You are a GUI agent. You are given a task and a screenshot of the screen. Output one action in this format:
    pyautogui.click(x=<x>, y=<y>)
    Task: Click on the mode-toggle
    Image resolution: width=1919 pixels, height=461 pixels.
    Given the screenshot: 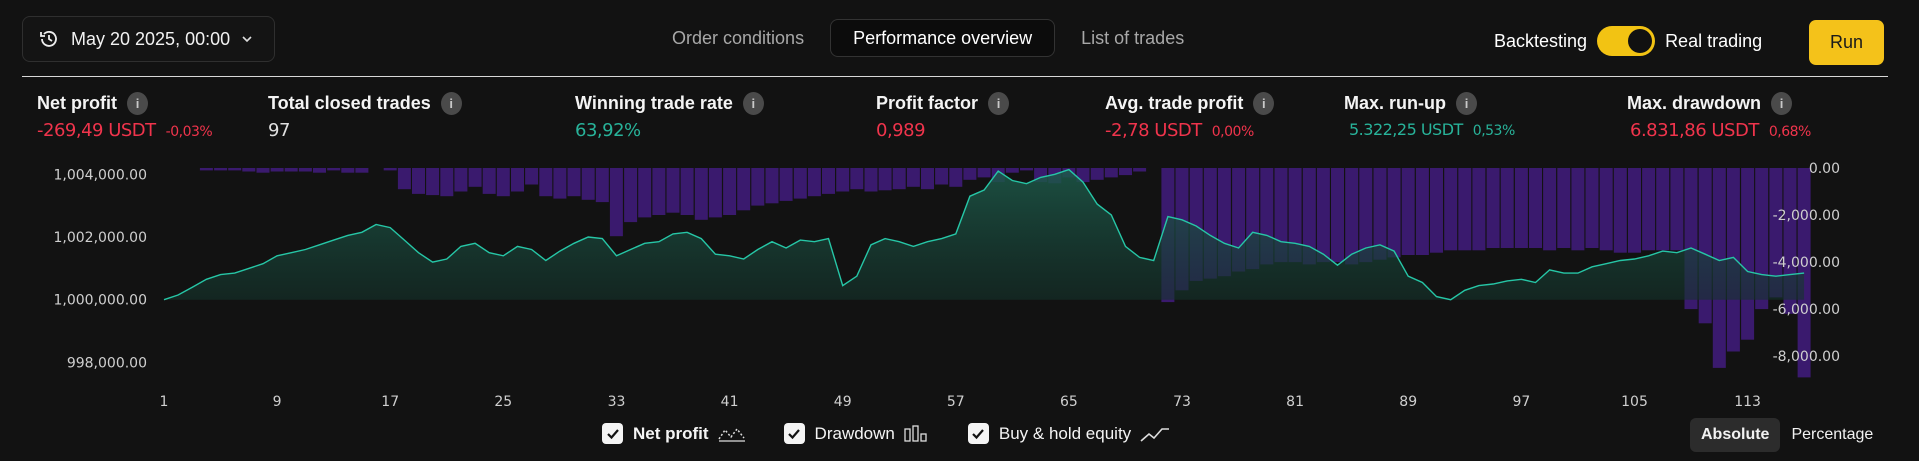 What is the action you would take?
    pyautogui.click(x=1626, y=41)
    